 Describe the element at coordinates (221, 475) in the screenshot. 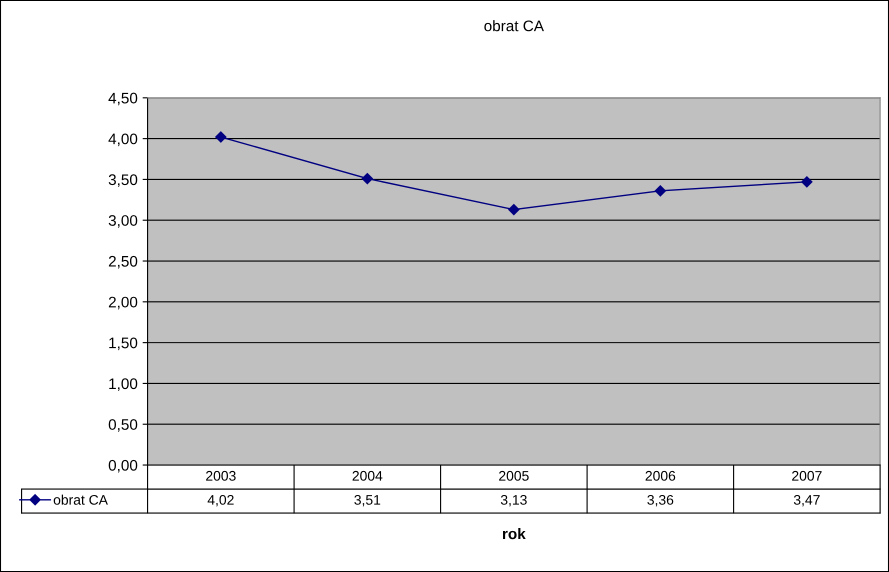

I see `x-tick-label: 2003` at that location.